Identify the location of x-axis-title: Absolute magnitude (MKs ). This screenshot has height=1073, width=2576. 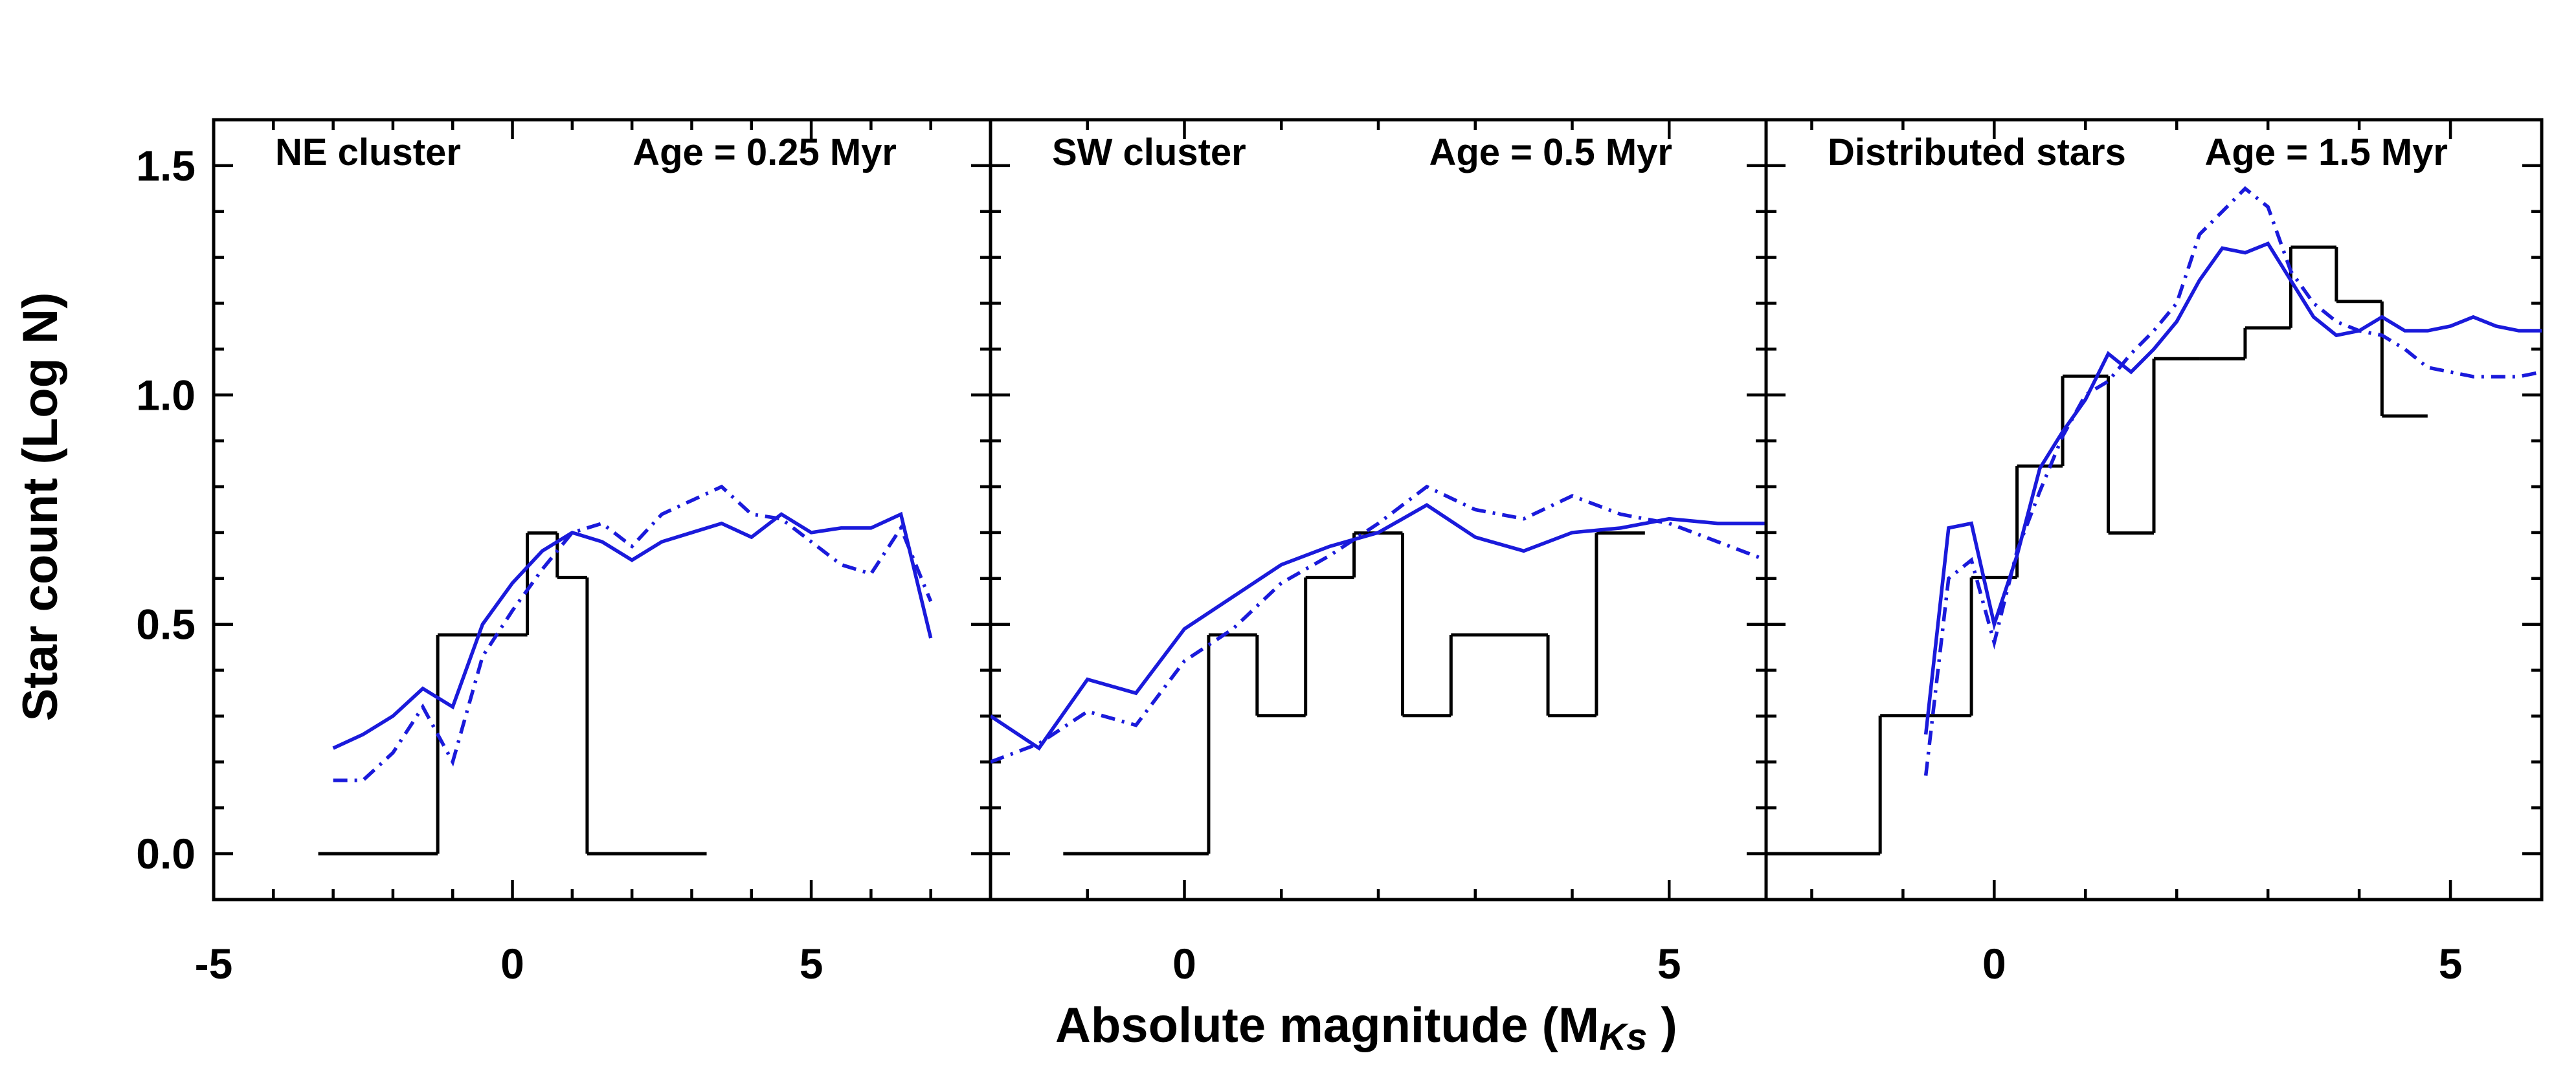
(1366, 1028).